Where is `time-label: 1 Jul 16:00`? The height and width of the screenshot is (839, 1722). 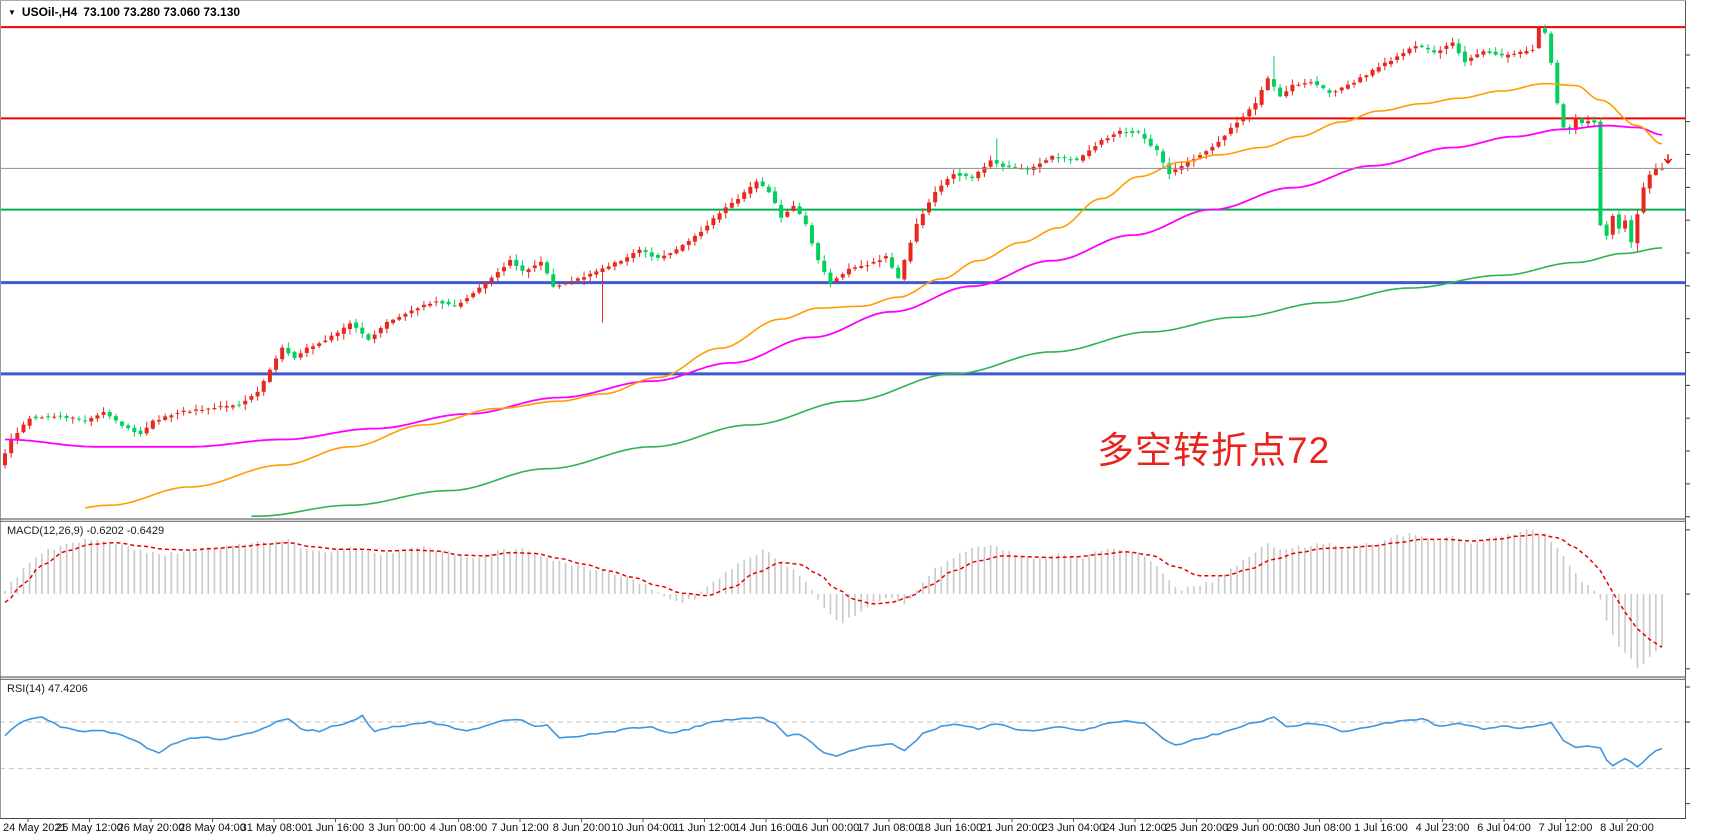 time-label: 1 Jul 16:00 is located at coordinates (1381, 828).